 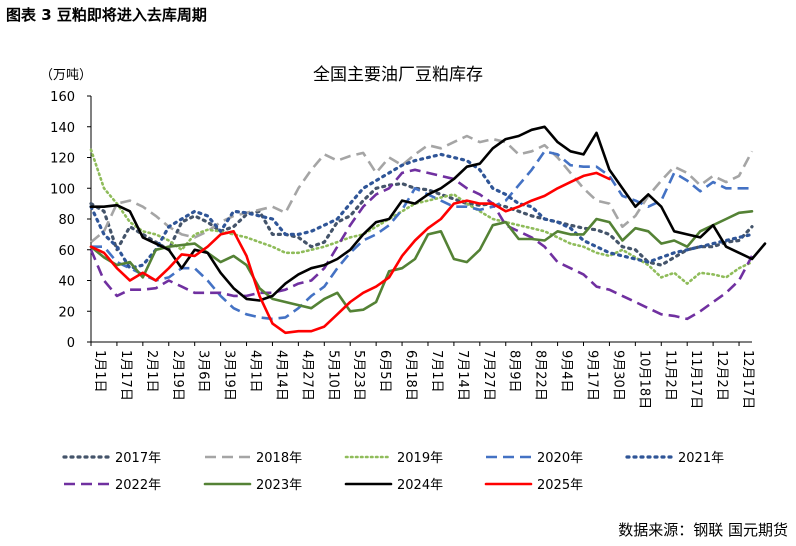 I want to click on y-ticks: 0 20 40 60 80 100 120 140 160, so click(x=70, y=220).